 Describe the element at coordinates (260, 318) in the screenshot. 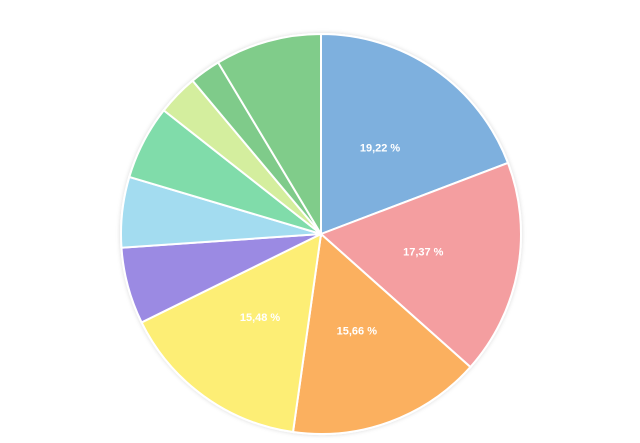

I see `data-label: 15,48 %` at that location.